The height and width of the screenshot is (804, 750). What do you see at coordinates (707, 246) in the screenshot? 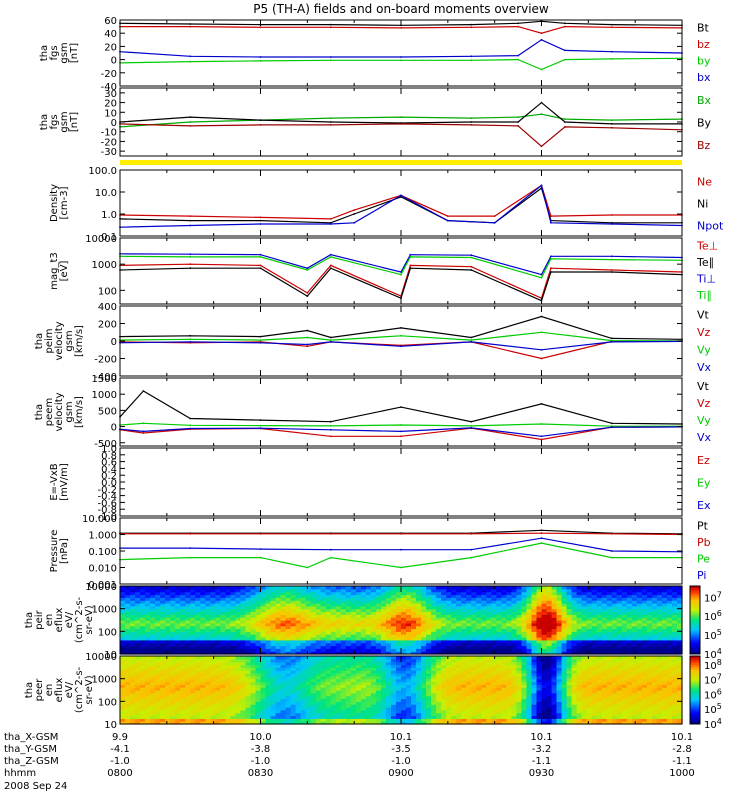
I see `legend-entry: Te⊥` at bounding box center [707, 246].